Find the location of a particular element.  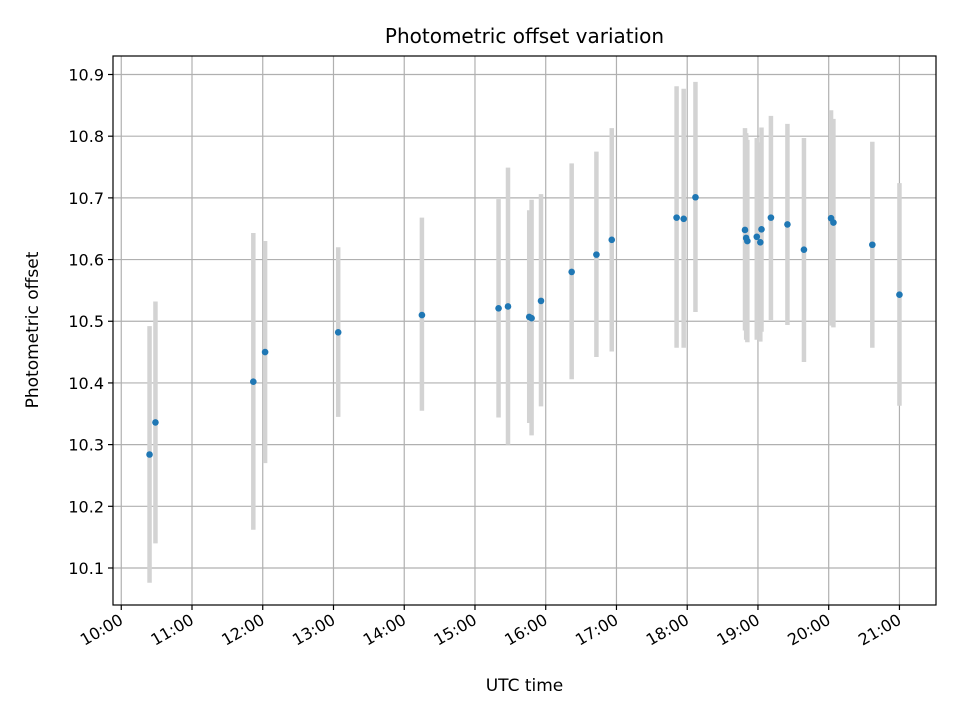

x-tick-label: 12:00 is located at coordinates (242, 630).